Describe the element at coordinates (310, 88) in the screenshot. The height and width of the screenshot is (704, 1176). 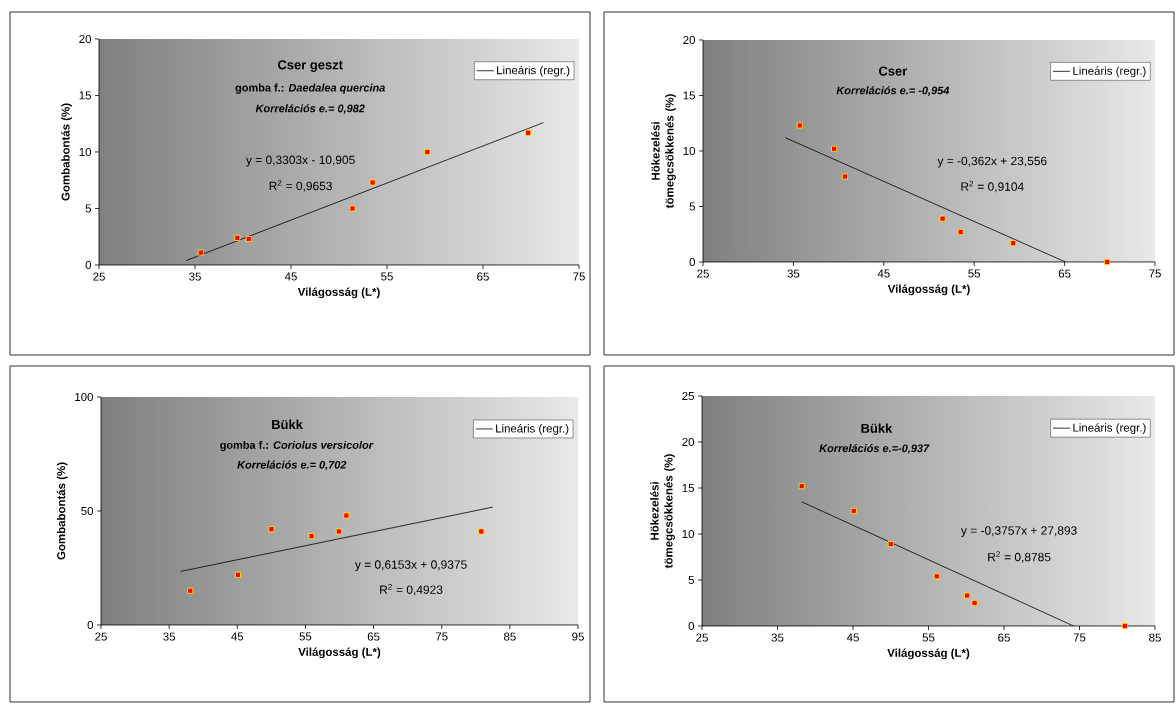
I see `text: gomba f.: Daedalea quercina` at that location.